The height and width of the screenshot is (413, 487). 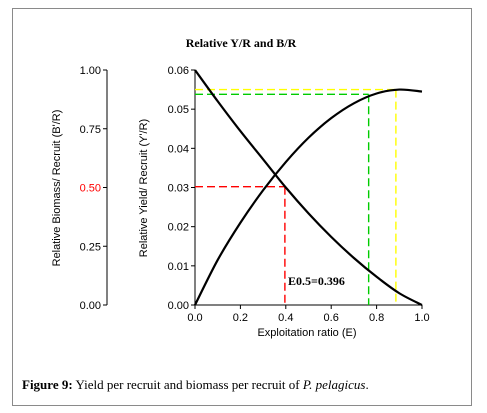 I want to click on x-axis-label: Exploitation ratio (E), so click(x=306, y=333).